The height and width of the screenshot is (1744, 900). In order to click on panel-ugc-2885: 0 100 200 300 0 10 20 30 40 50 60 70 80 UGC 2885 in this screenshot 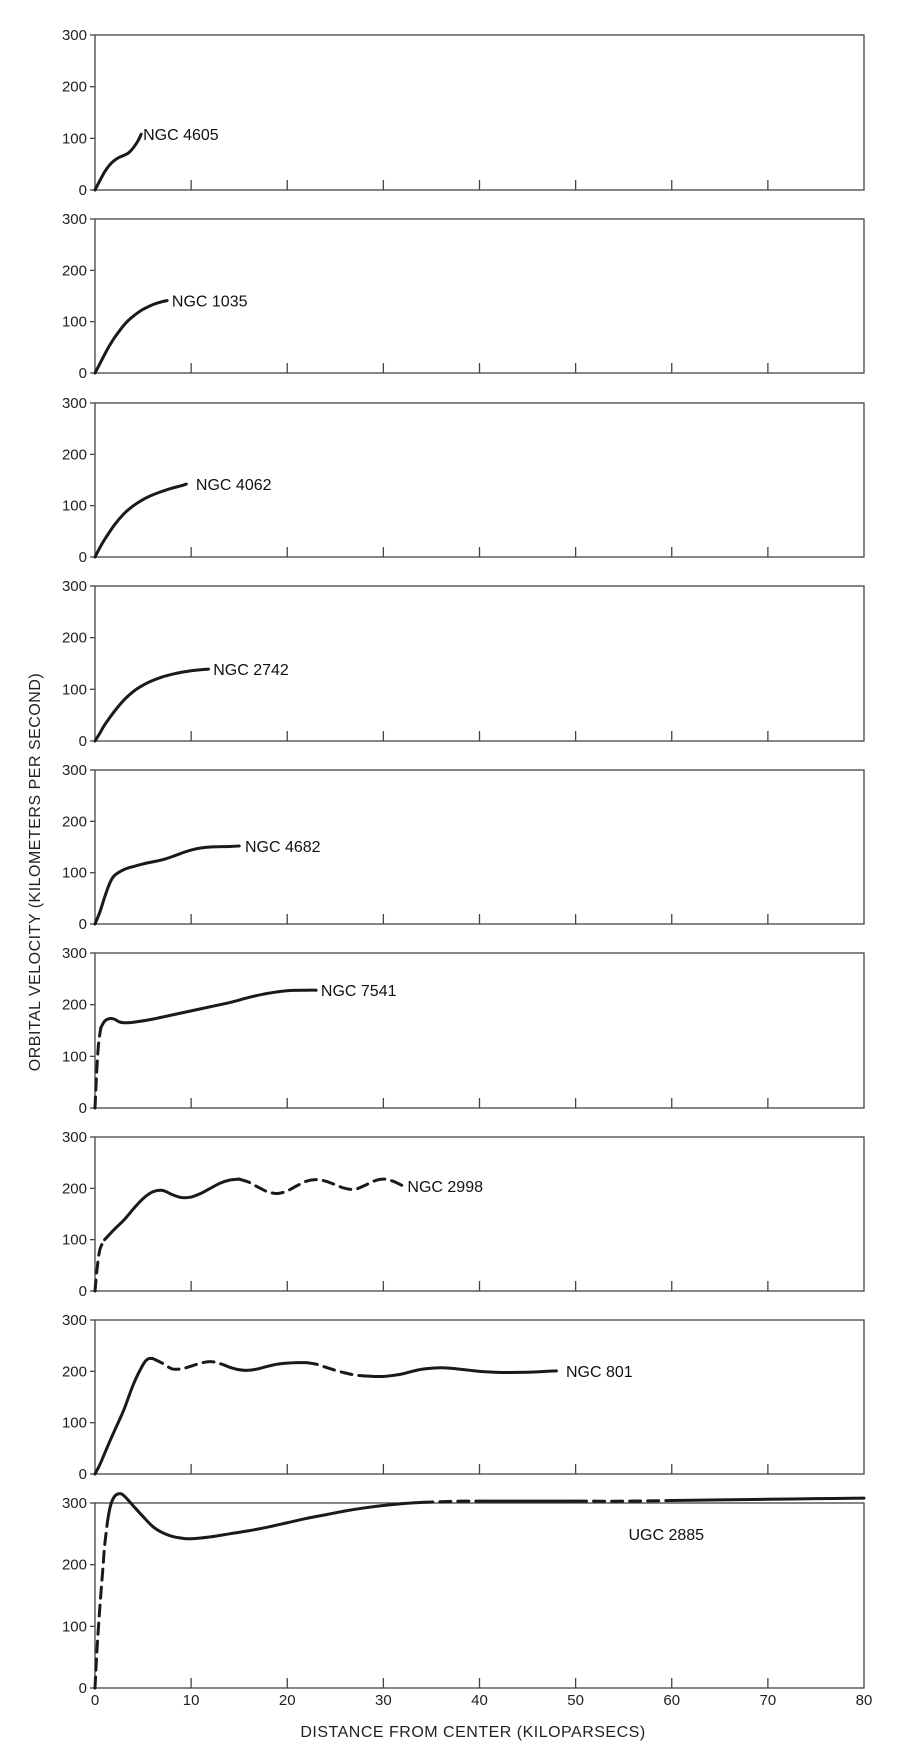, I will do `click(467, 1600)`.